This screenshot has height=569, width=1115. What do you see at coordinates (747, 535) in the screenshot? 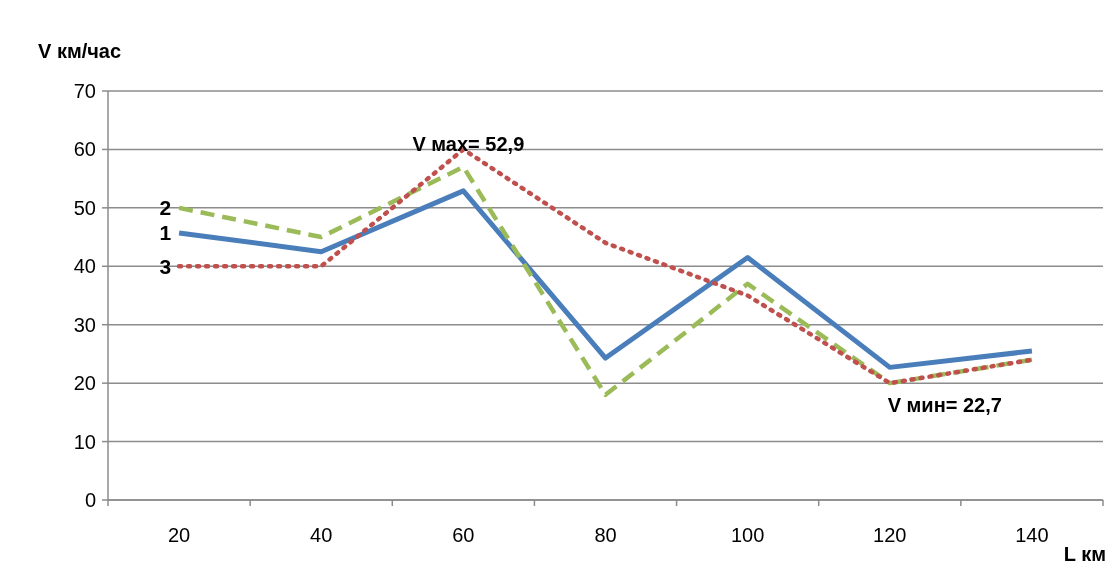
I see `x-tick-label: 100` at bounding box center [747, 535].